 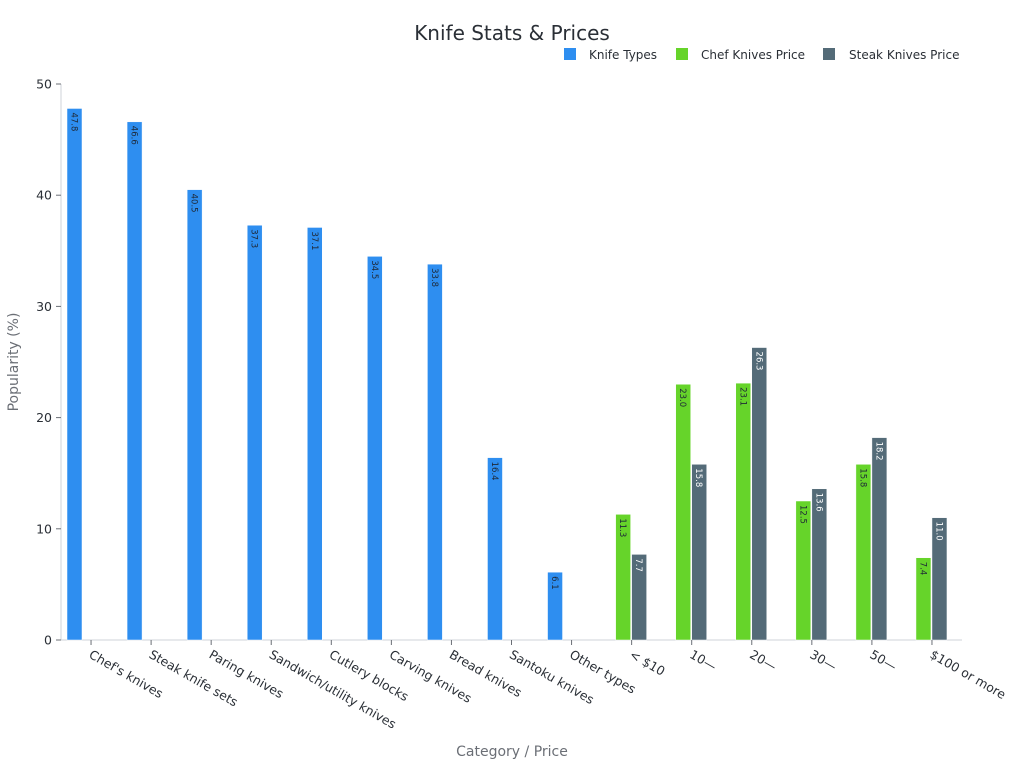 I want to click on bar-data-label: 33.8, so click(x=434, y=277).